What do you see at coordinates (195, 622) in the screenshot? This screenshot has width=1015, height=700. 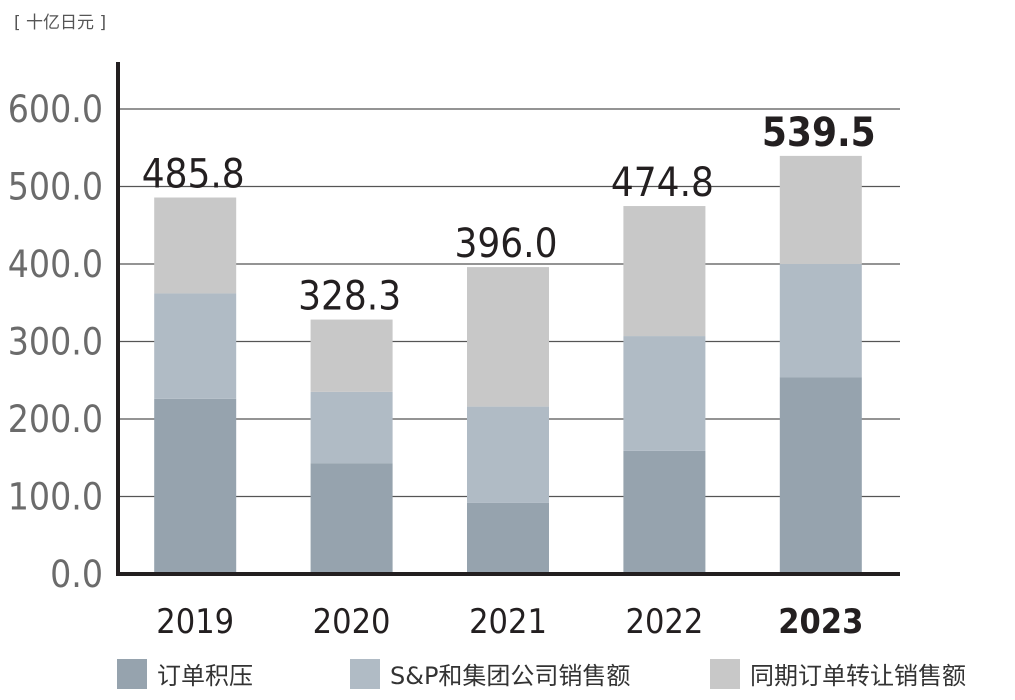 I see `x-tick-label: 2019` at bounding box center [195, 622].